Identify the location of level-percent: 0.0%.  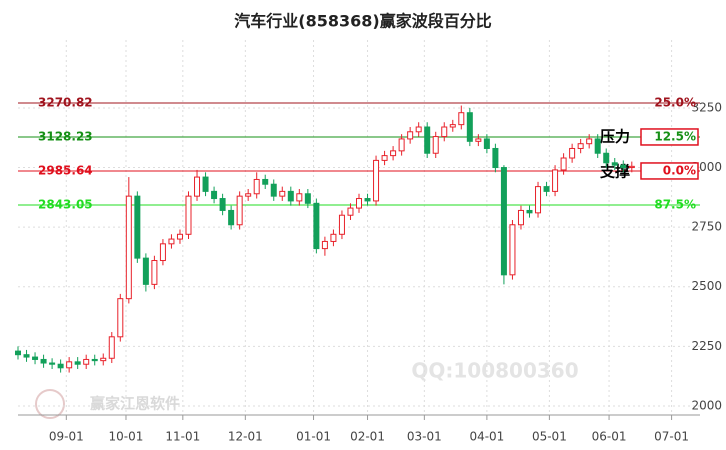
(679, 170).